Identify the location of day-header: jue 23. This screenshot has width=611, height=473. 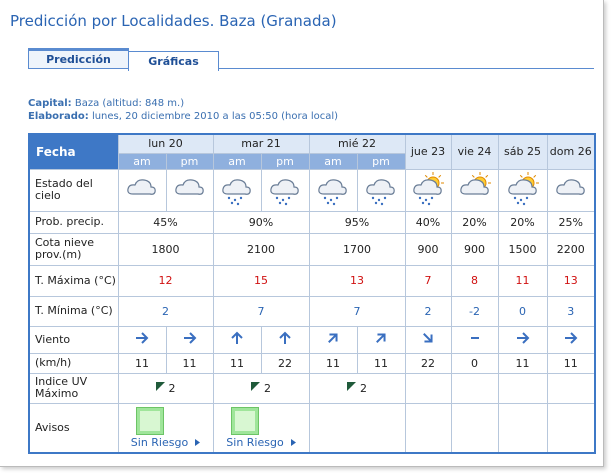
(428, 151).